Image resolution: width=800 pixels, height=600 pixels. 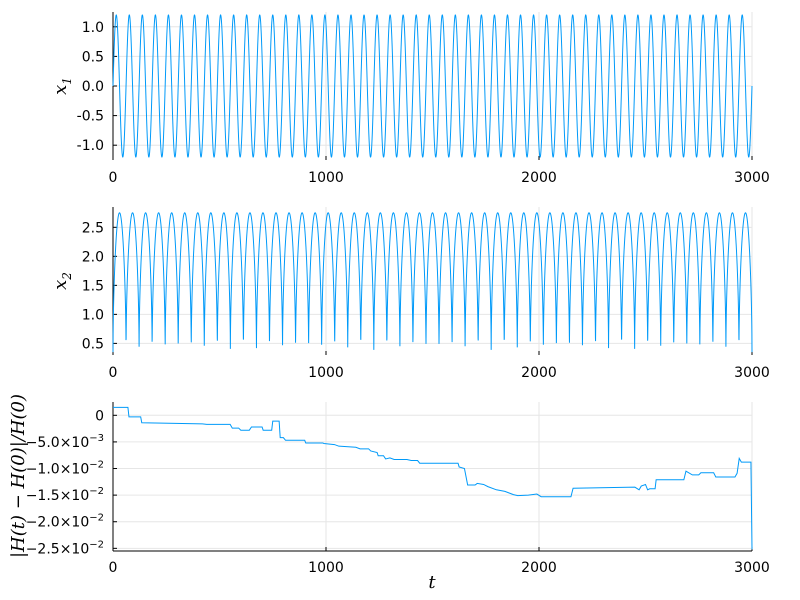 What do you see at coordinates (93, 286) in the screenshot?
I see `y-tick-label: 1.5` at bounding box center [93, 286].